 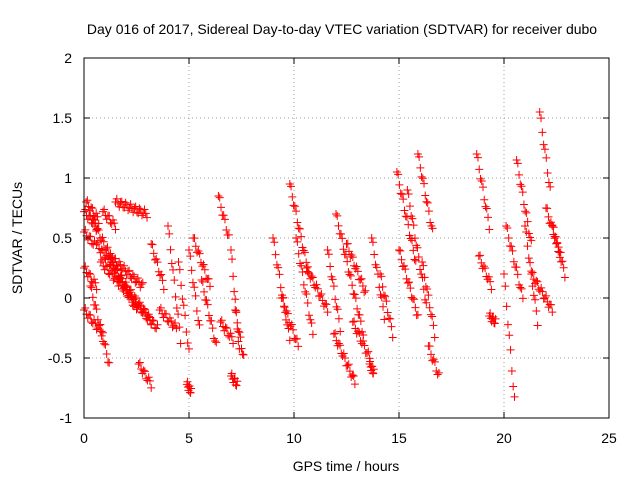 What do you see at coordinates (68, 298) in the screenshot?
I see `y-tick-label: 0` at bounding box center [68, 298].